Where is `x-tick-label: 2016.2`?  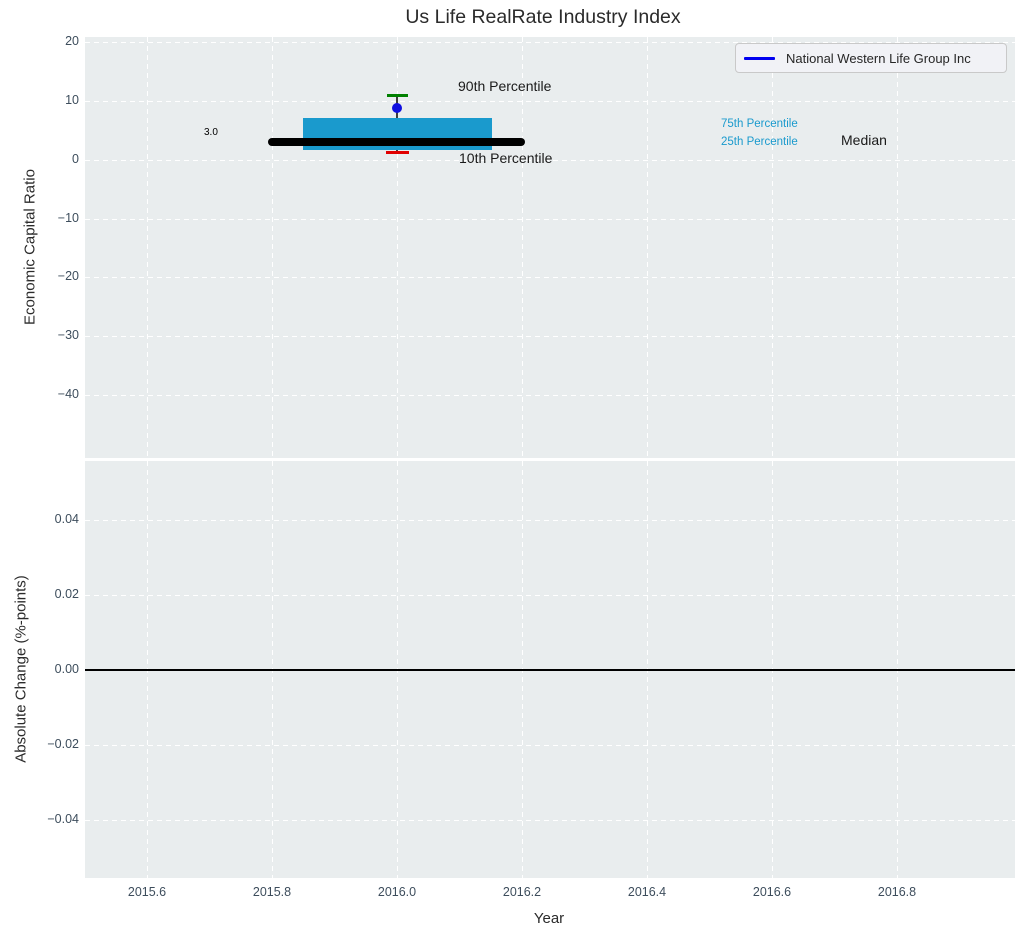
x-tick-label: 2016.2 is located at coordinates (522, 892).